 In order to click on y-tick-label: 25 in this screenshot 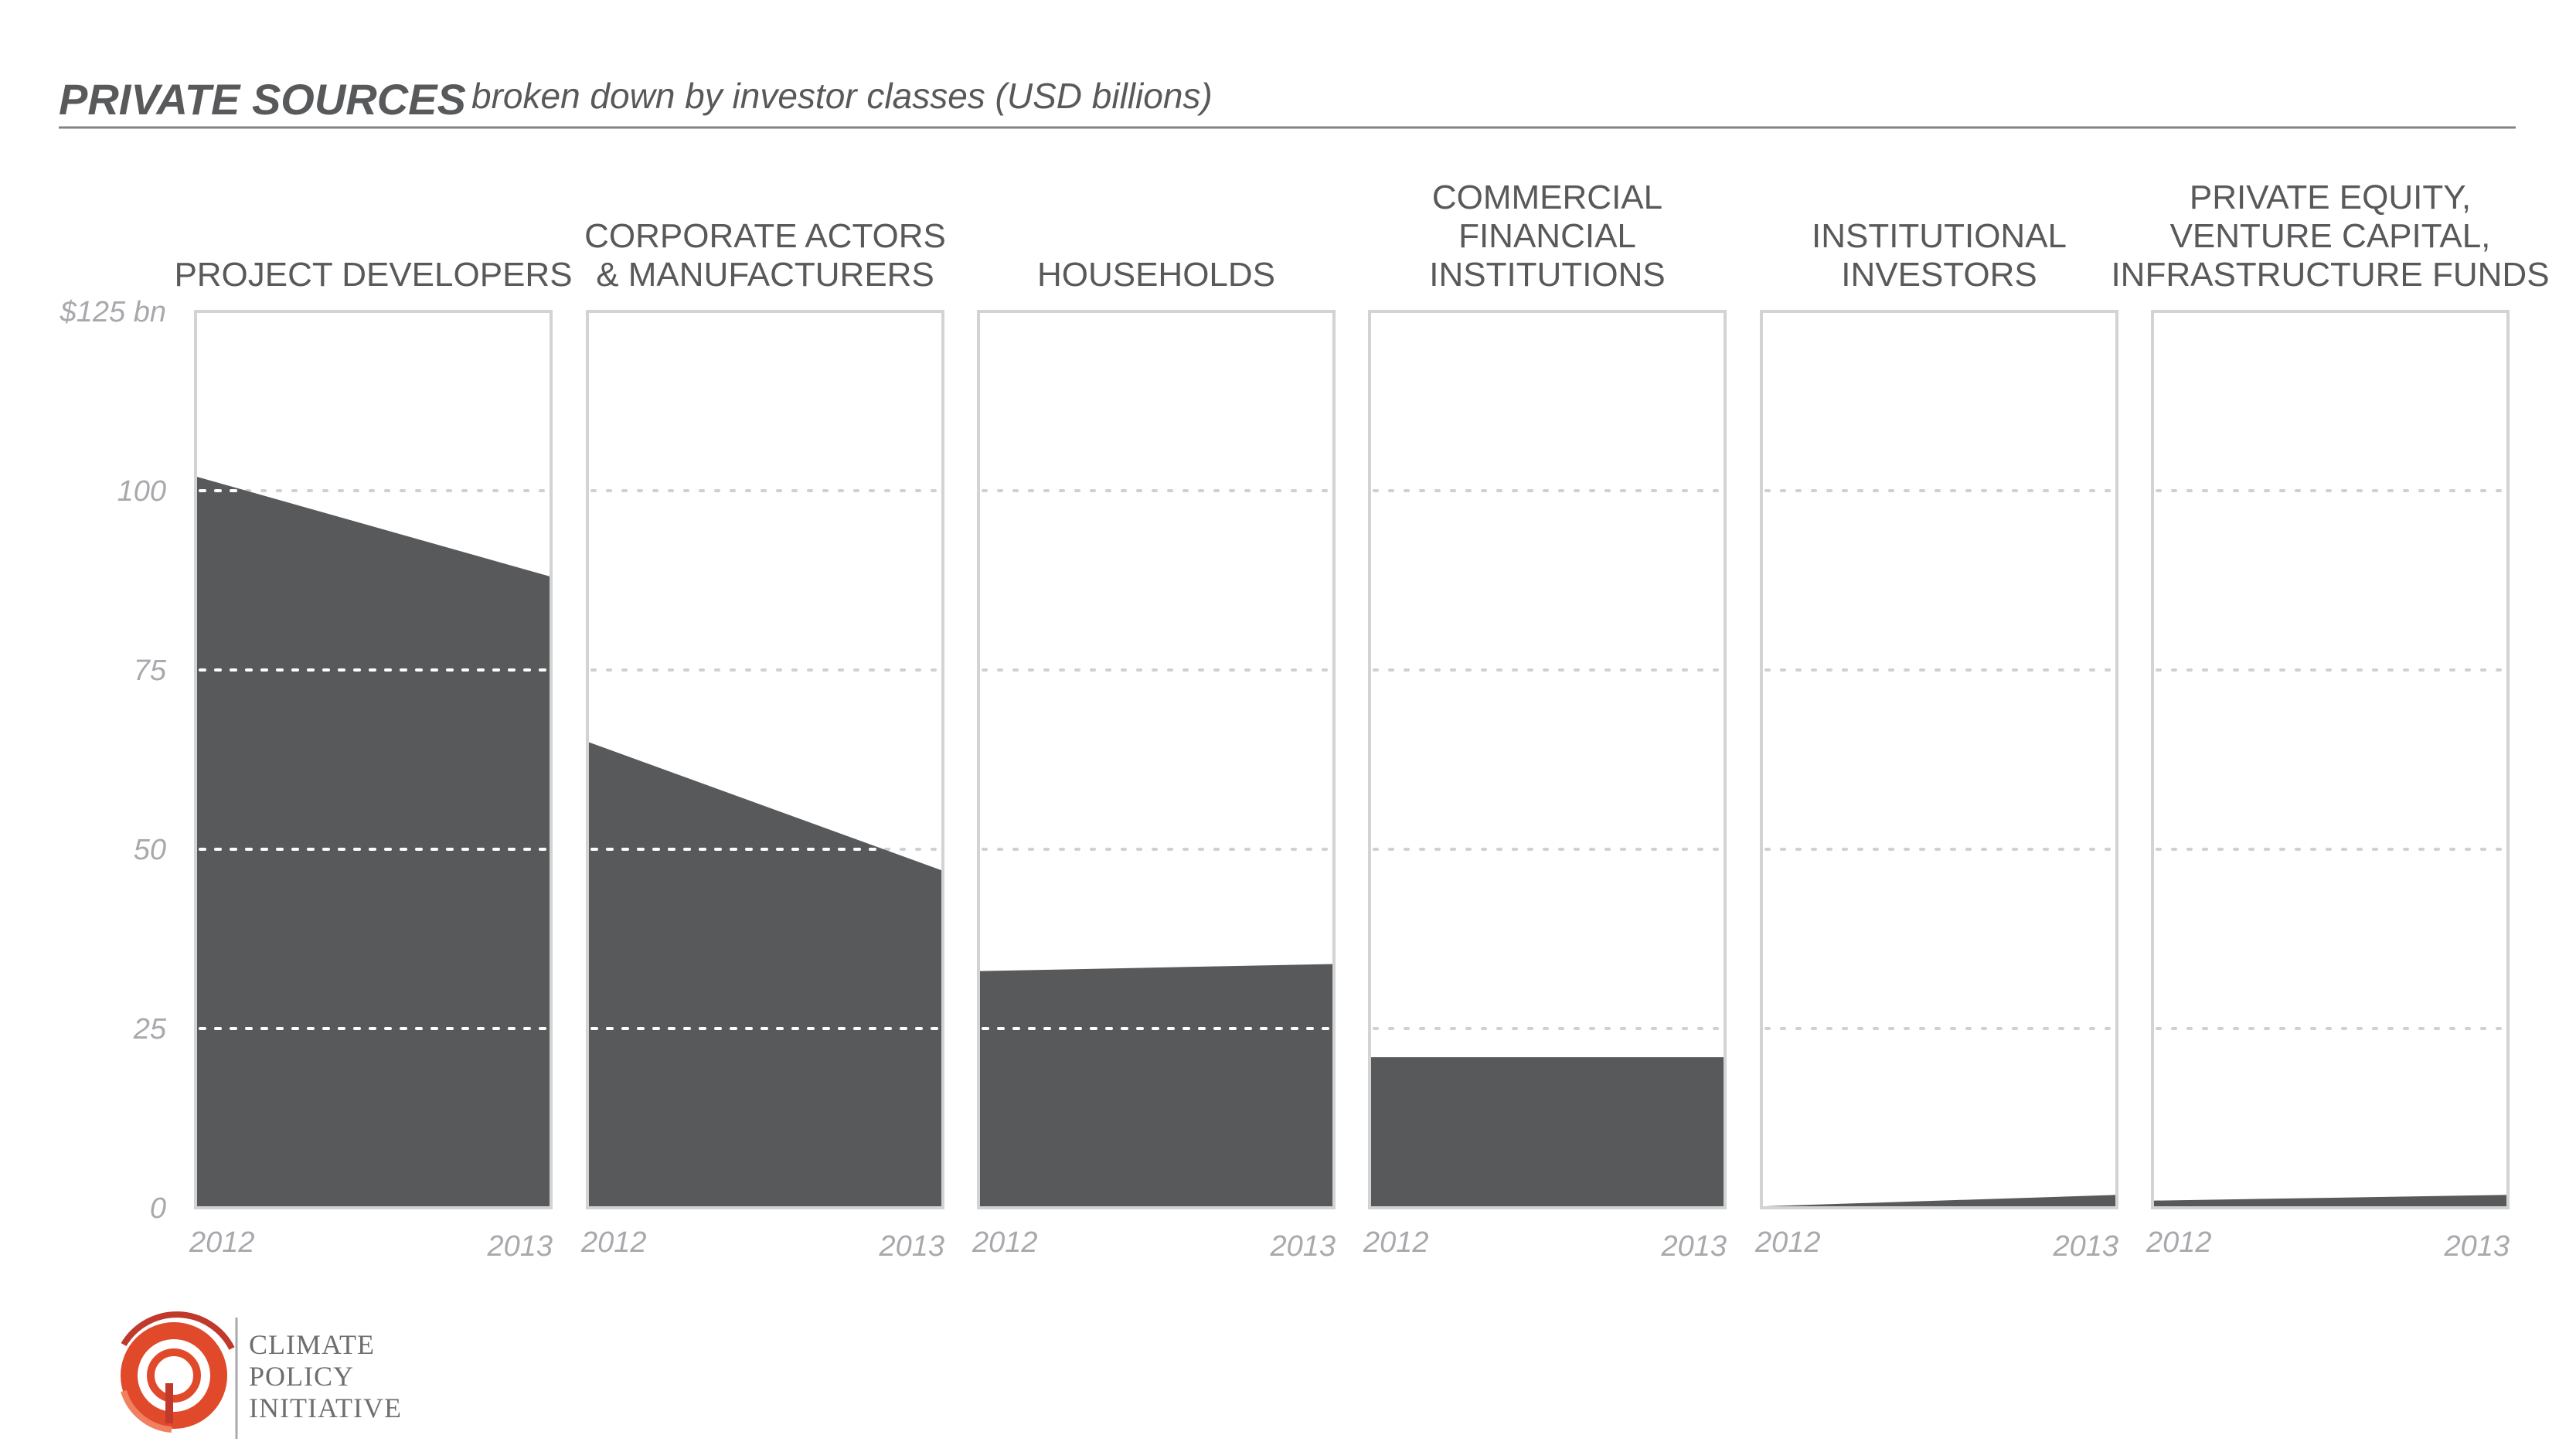, I will do `click(150, 1029)`.